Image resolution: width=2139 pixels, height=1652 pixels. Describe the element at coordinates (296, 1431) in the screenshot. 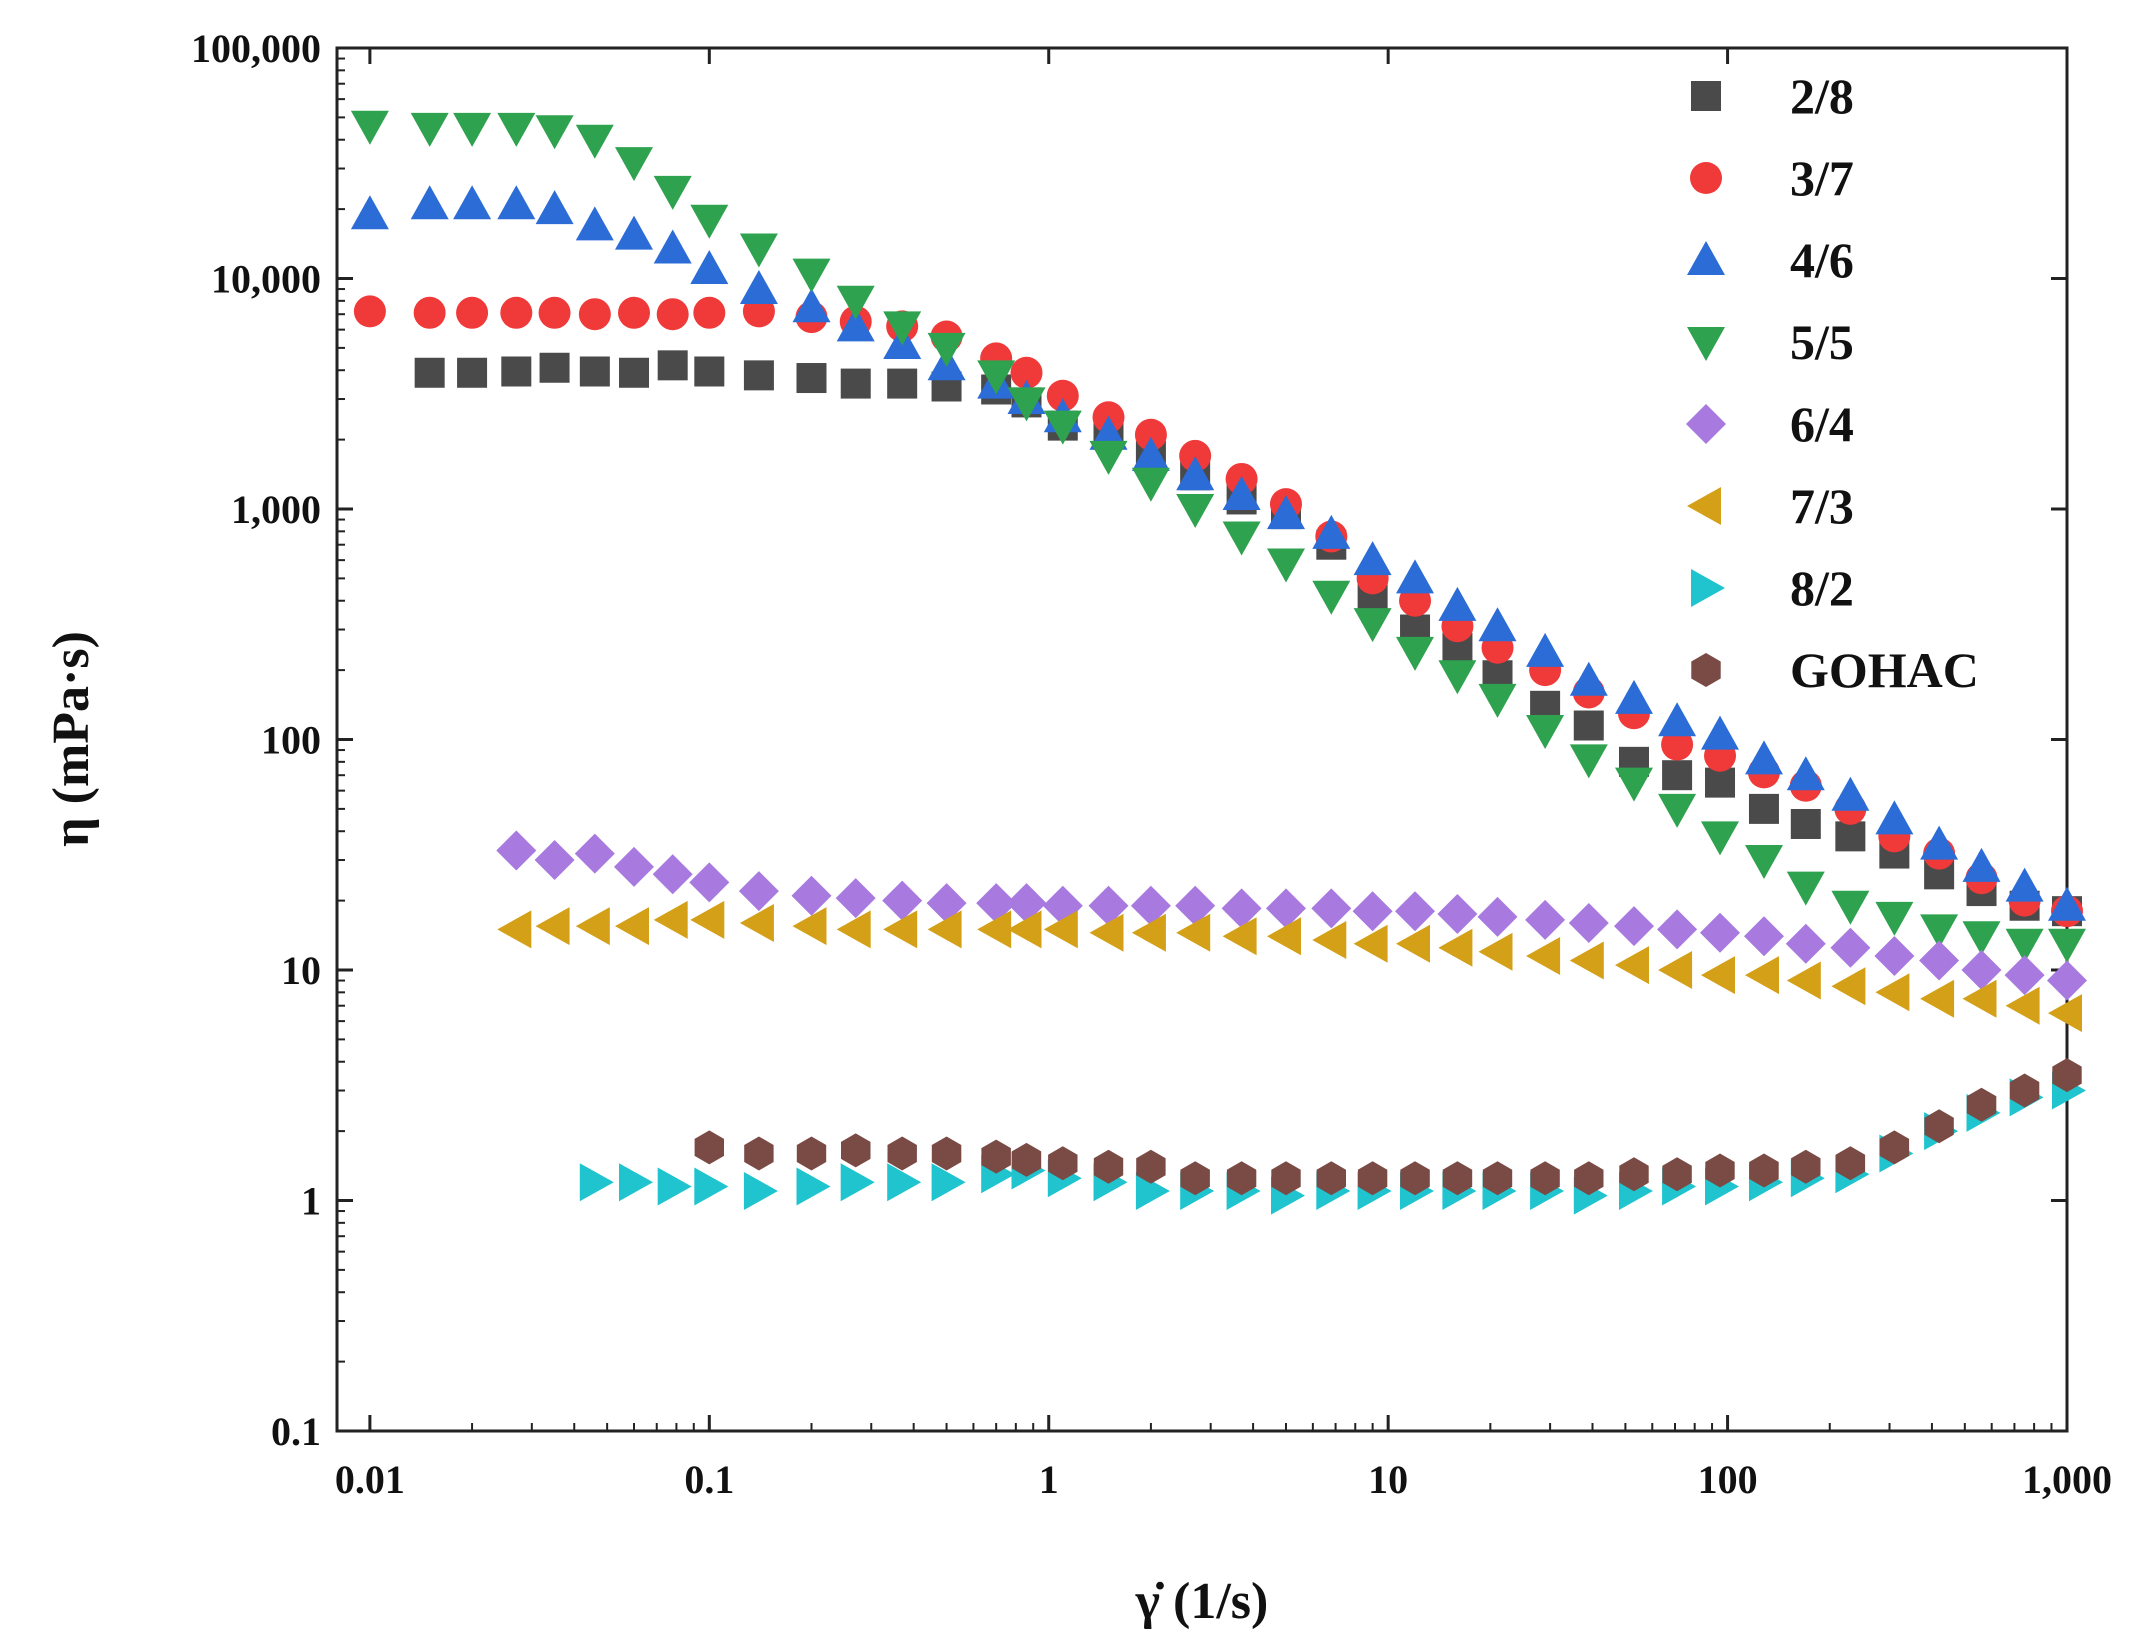

I see `y-tick-label: 0.1` at that location.